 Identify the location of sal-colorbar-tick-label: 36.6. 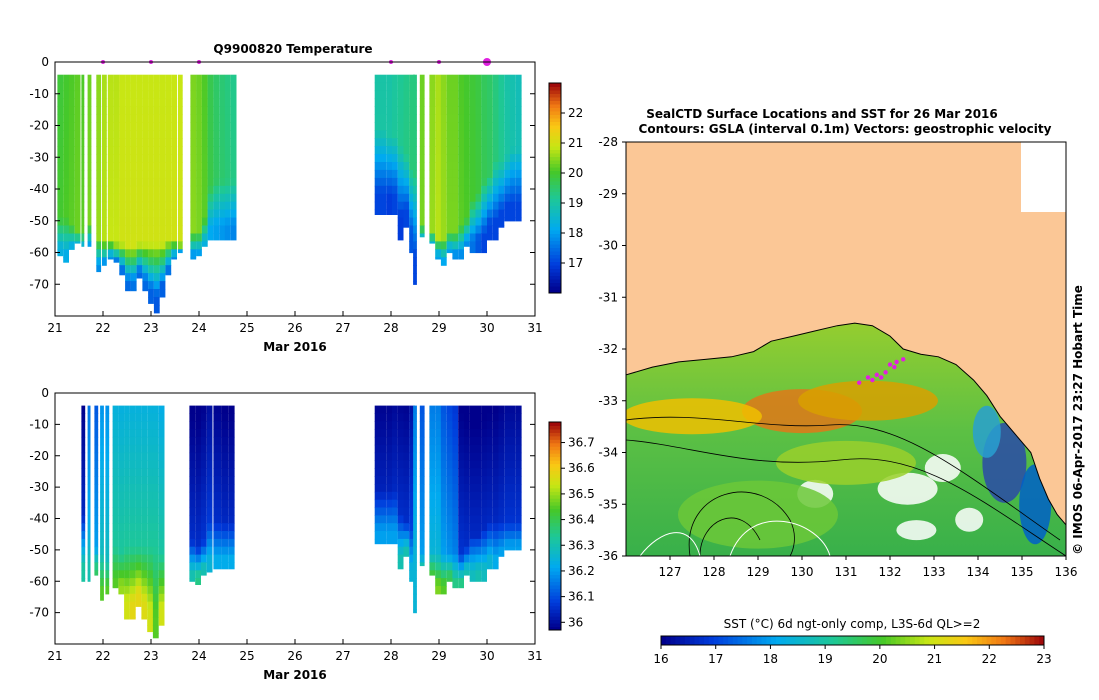
(581, 468).